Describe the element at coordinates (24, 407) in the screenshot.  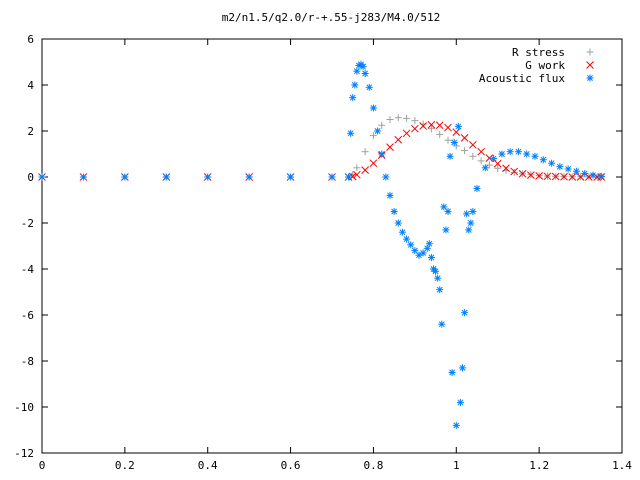
I see `y-tick-label: -10` at that location.